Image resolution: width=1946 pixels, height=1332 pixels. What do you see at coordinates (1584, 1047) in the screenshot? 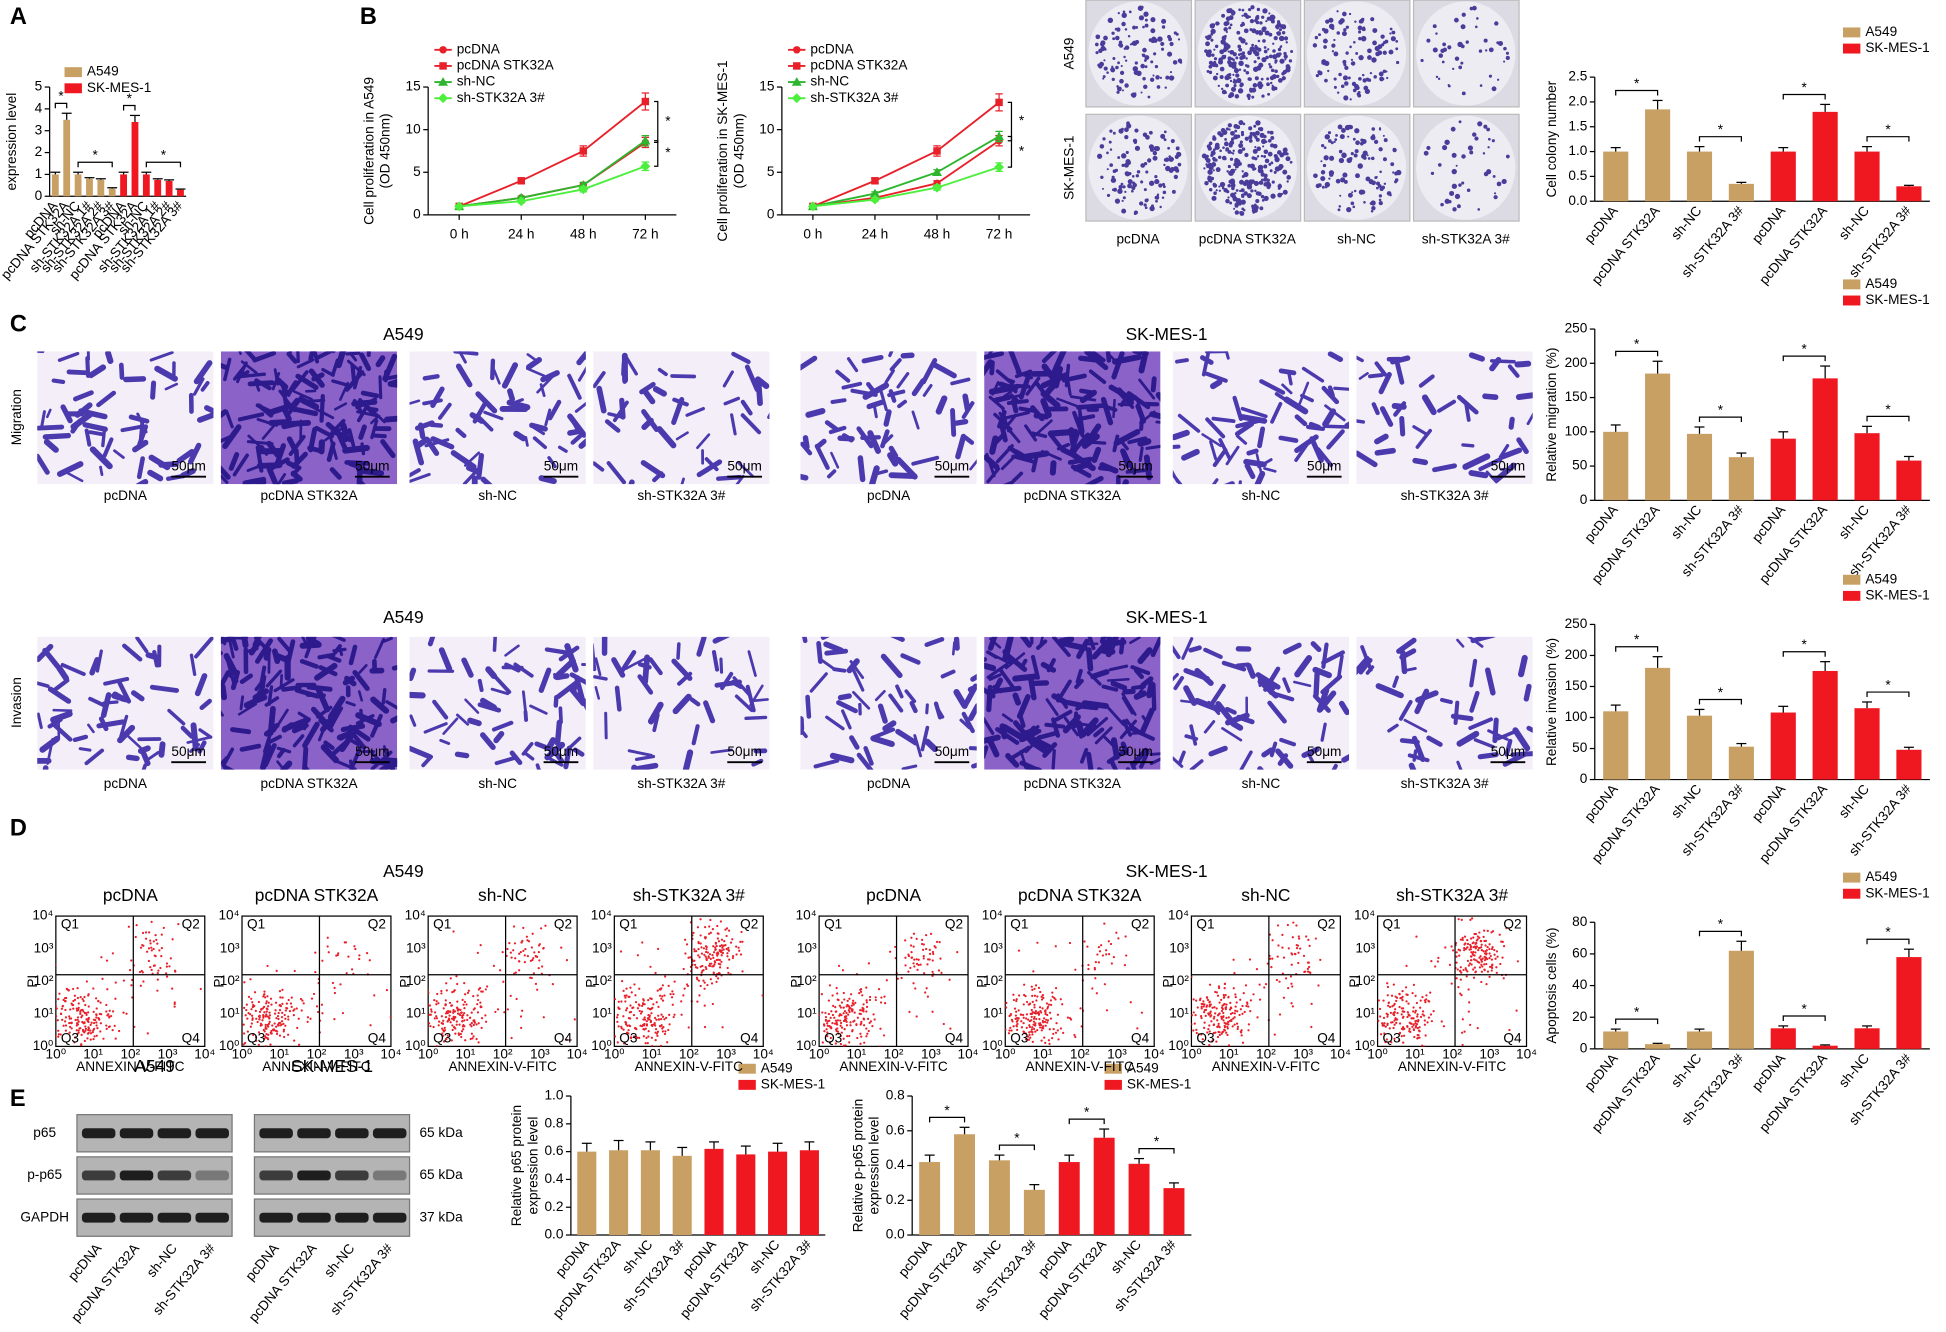
I see `y-tick-label: 0` at bounding box center [1584, 1047].